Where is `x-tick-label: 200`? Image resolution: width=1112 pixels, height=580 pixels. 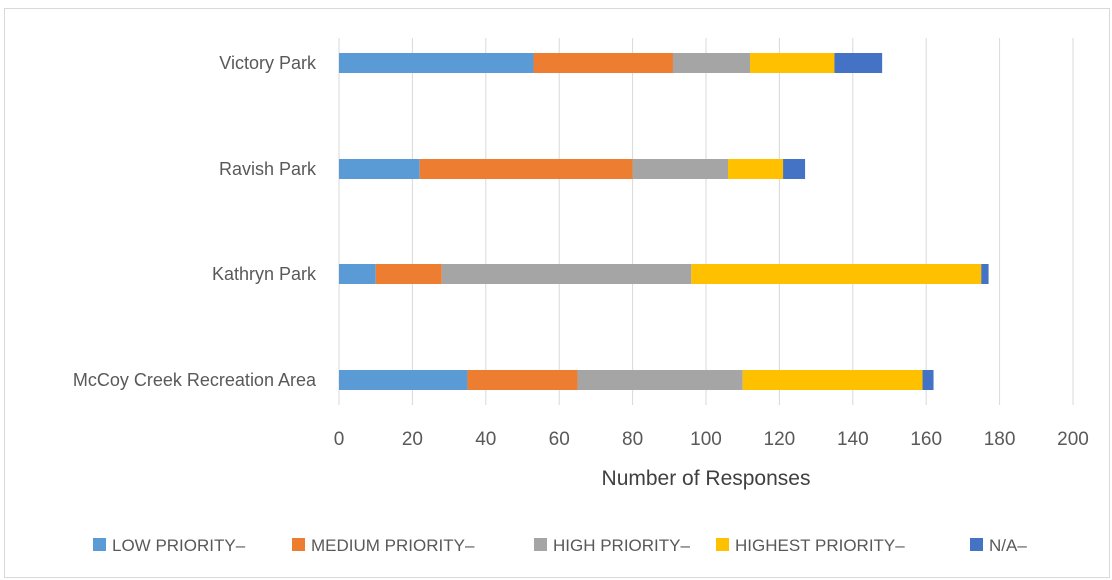 x-tick-label: 200 is located at coordinates (1073, 439).